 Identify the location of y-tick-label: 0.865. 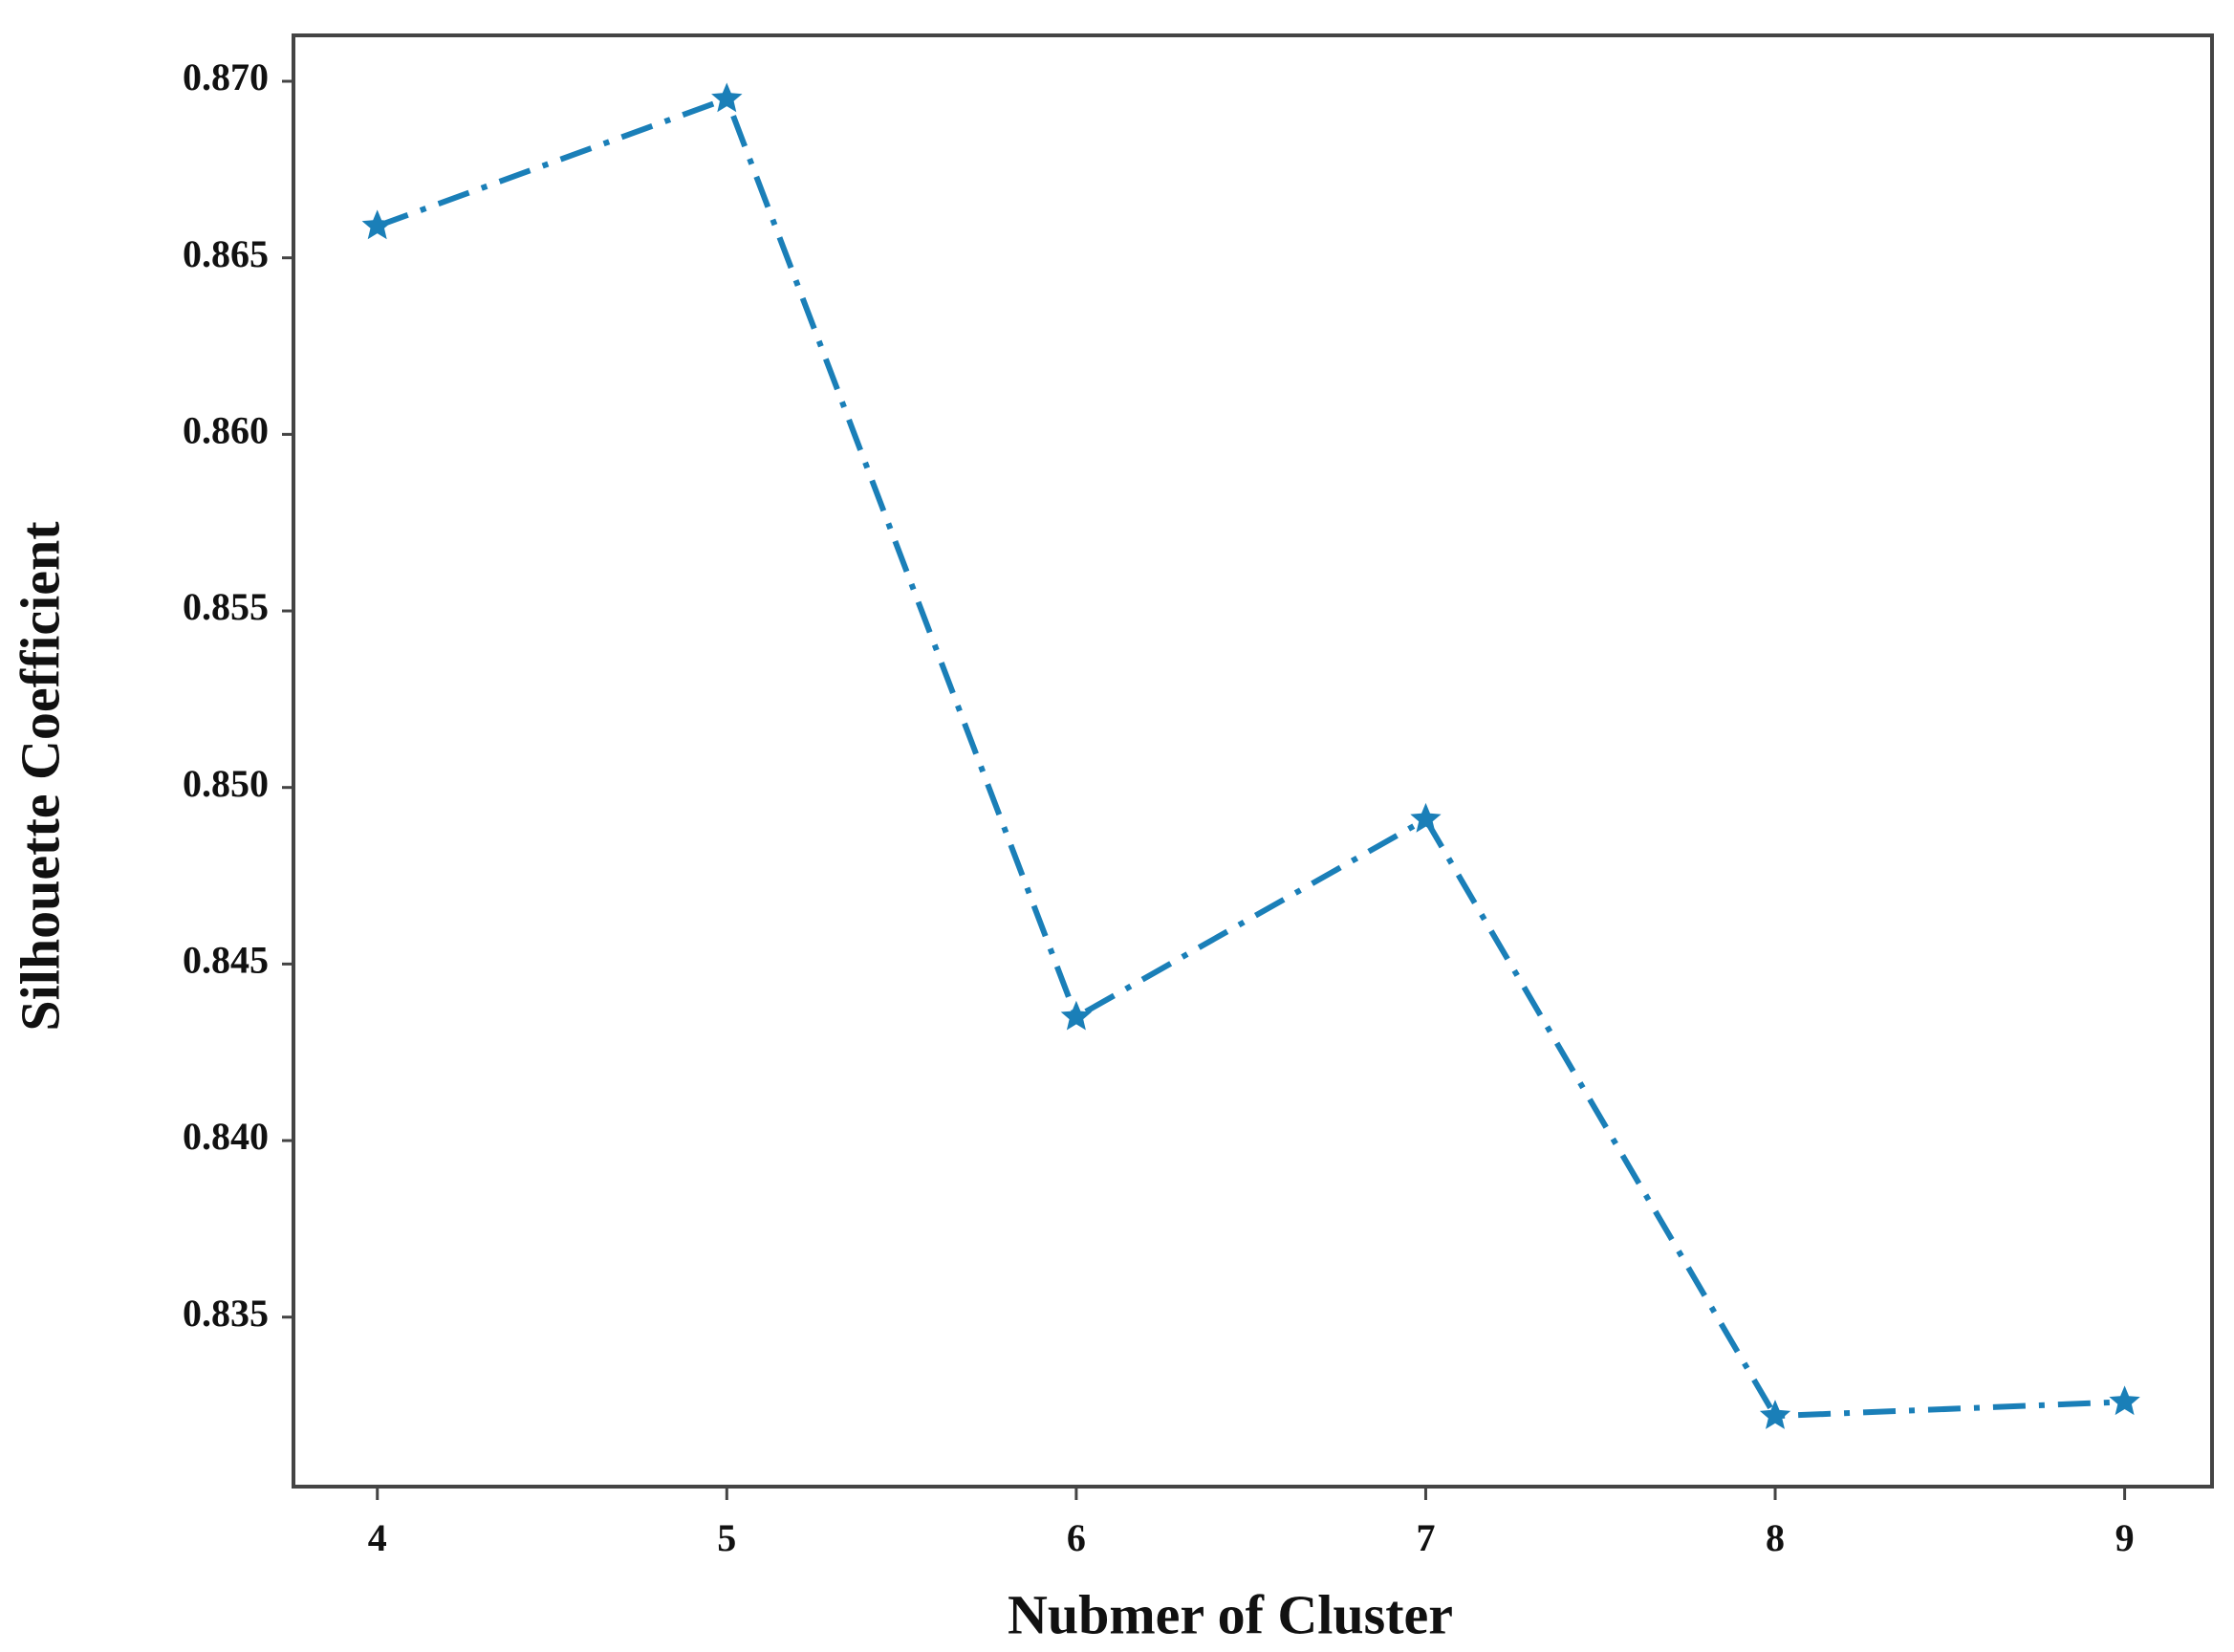
(226, 254).